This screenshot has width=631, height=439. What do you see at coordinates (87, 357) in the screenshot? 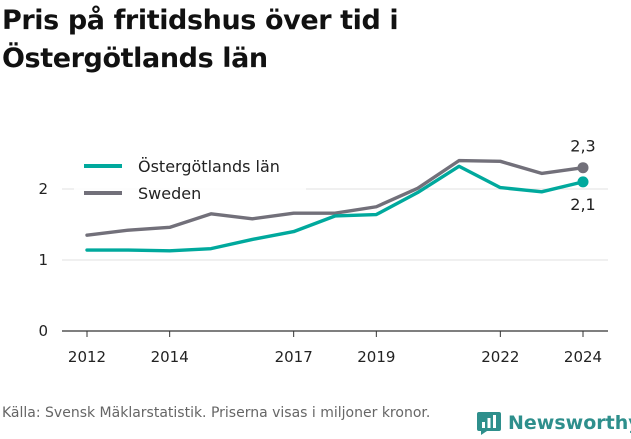
I see `x-tick-label: 2012` at bounding box center [87, 357].